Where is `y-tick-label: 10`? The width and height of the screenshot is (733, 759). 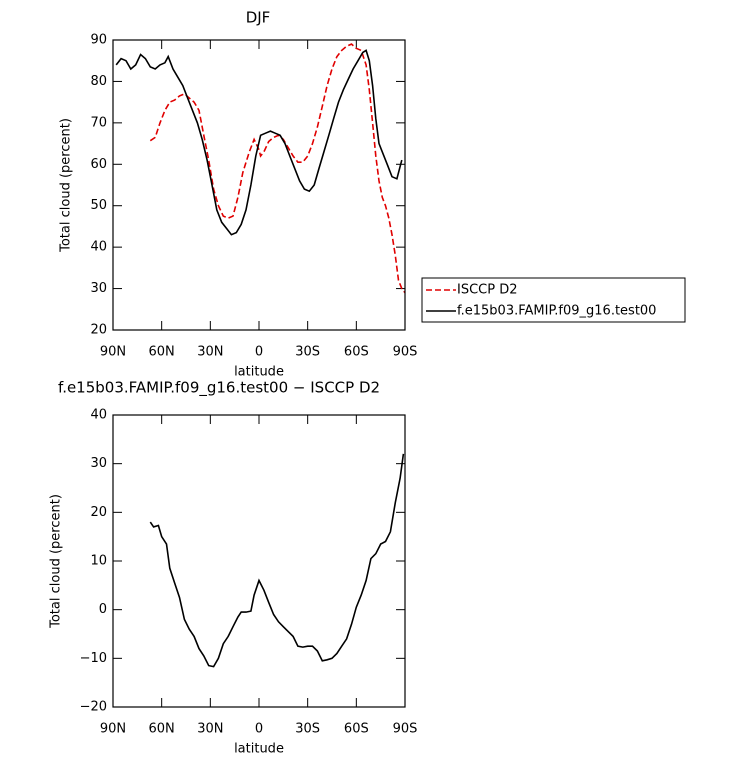
y-tick-label: 10 is located at coordinates (98, 561).